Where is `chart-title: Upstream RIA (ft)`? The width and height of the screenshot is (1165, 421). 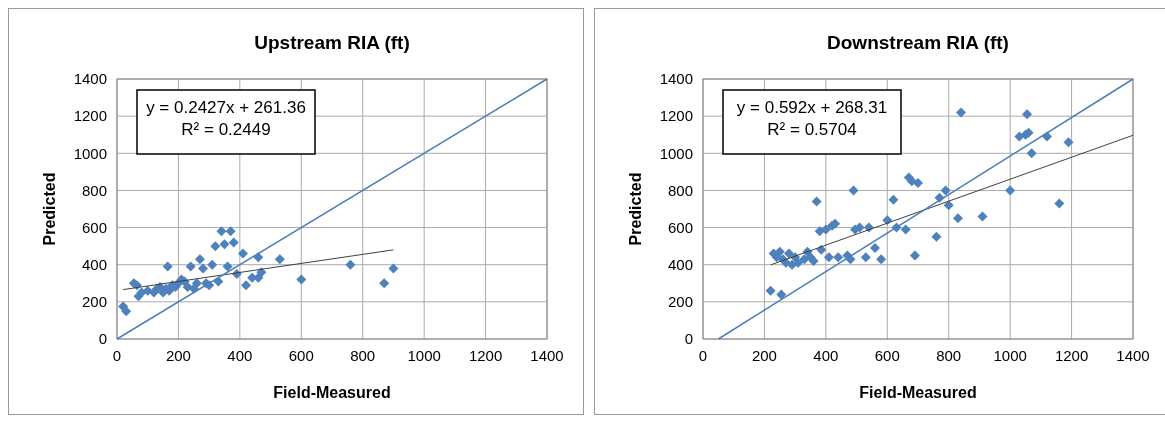 chart-title: Upstream RIA (ft) is located at coordinates (332, 42).